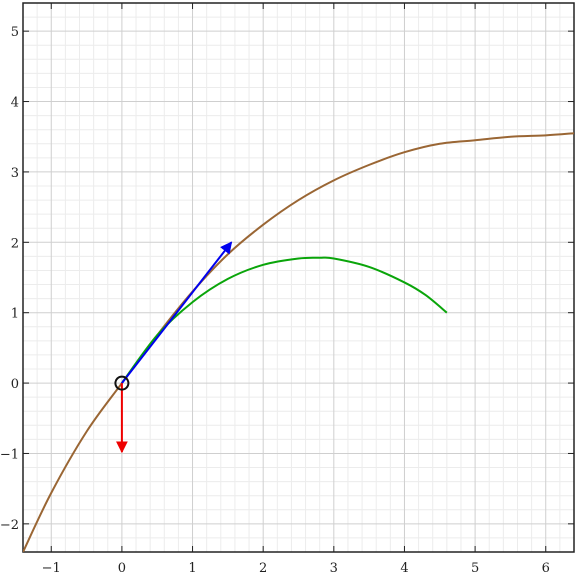 Image resolution: width=576 pixels, height=580 pixels. Describe the element at coordinates (51, 568) in the screenshot. I see `x-tick-label: −1` at that location.